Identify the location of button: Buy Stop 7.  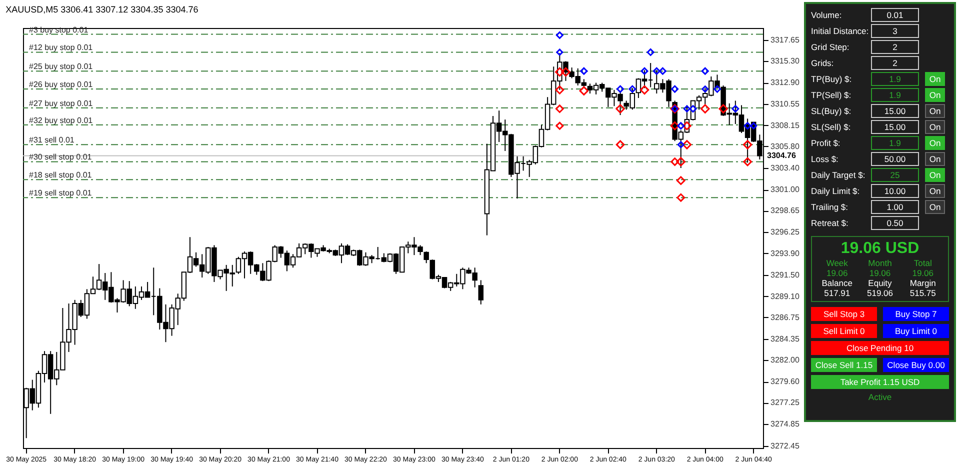
(916, 314).